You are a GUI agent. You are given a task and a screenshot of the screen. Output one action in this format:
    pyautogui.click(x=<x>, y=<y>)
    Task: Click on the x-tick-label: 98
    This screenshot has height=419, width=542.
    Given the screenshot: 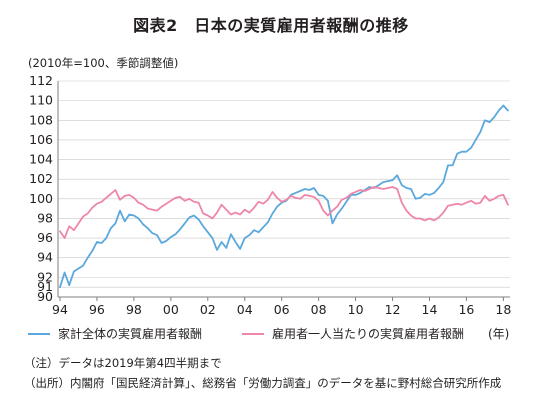 What is the action you would take?
    pyautogui.click(x=134, y=309)
    